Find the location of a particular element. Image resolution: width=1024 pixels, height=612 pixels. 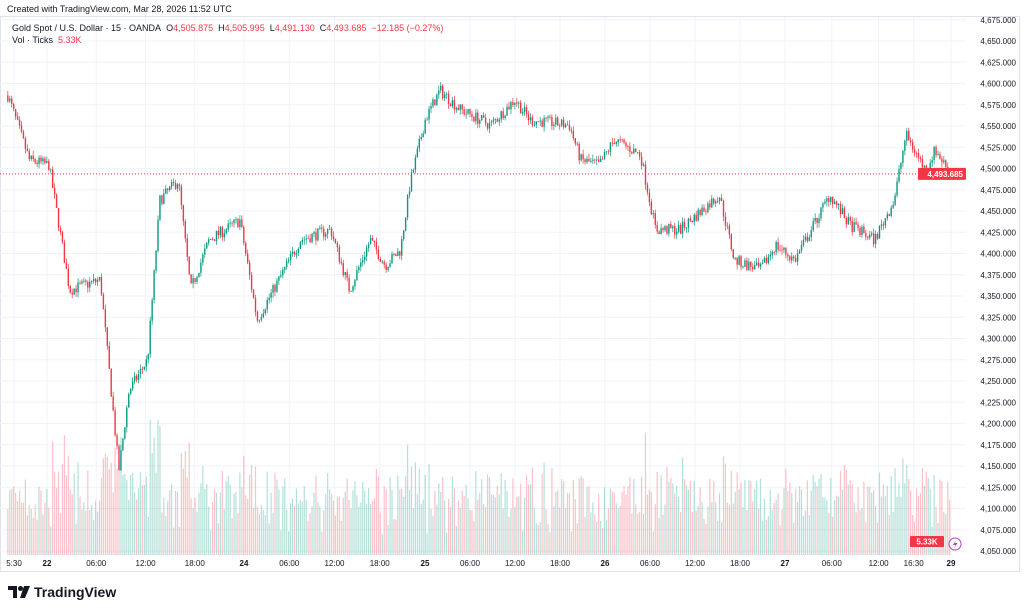

tradingview-logo: TradingView is located at coordinates (62, 592).